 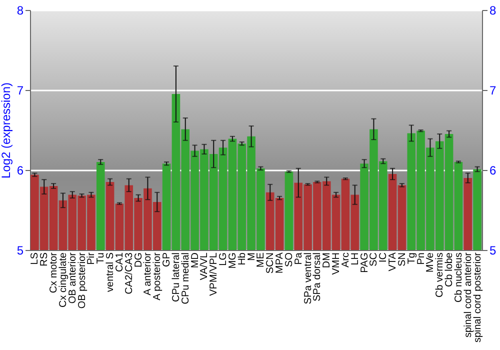 What do you see at coordinates (54, 273) in the screenshot?
I see `x-tick-label: Cx motor` at bounding box center [54, 273].